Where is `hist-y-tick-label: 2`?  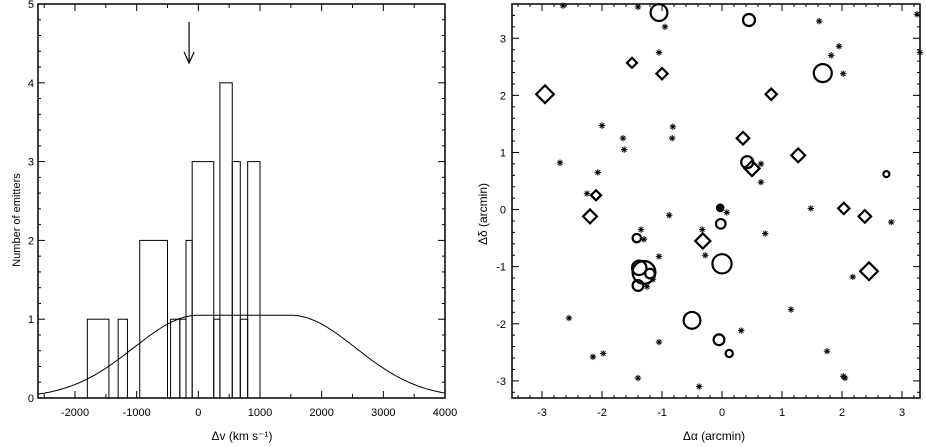
hist-y-tick-label: 2 is located at coordinates (31, 241).